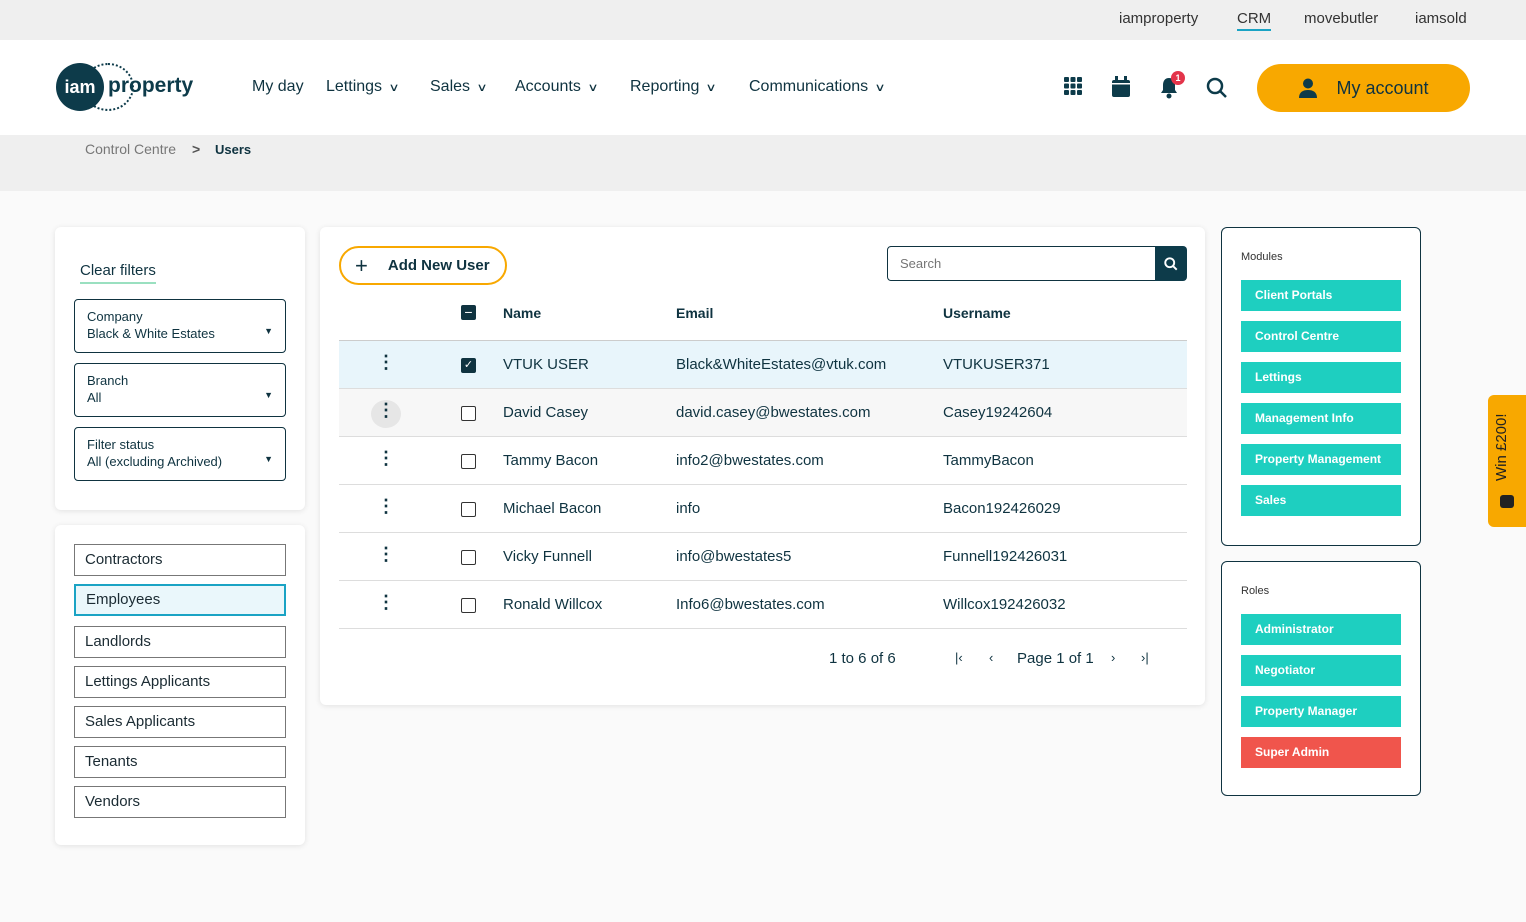 This screenshot has width=1526, height=922. Describe the element at coordinates (180, 802) in the screenshot. I see `category-vendors: Vendors` at that location.